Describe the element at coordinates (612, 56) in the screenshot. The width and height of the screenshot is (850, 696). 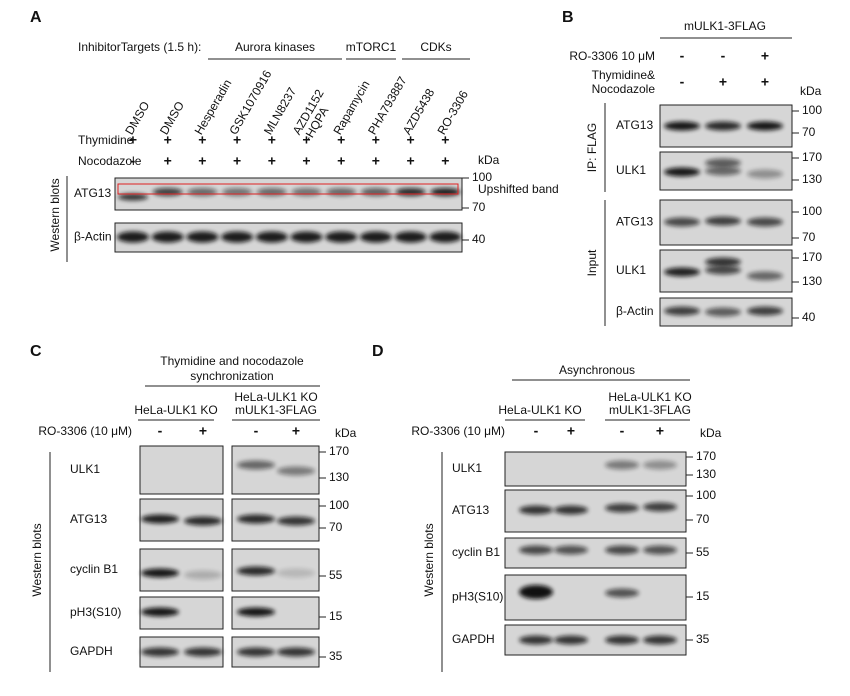
I see `treatment-label: RO-3306 10 μM` at that location.